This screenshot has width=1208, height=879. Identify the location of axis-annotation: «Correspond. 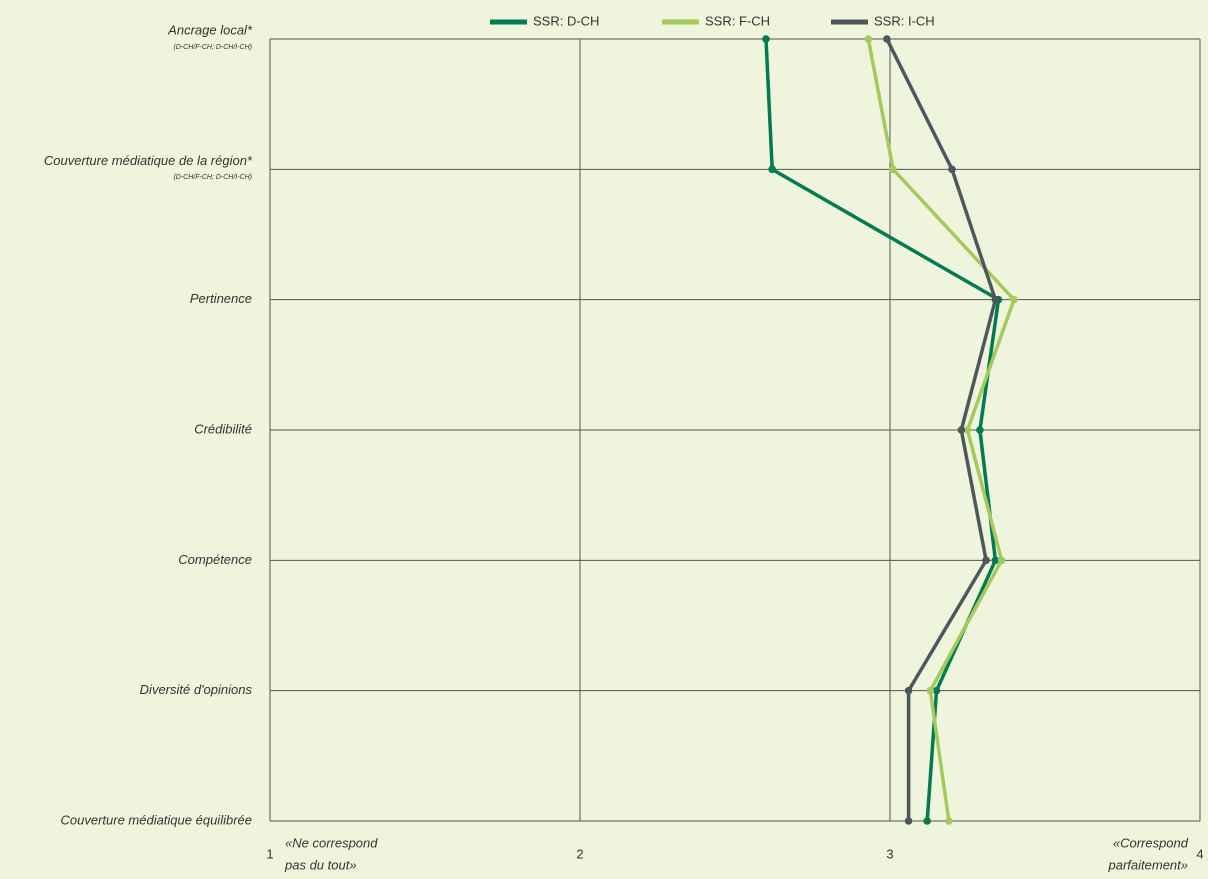
(1151, 842).